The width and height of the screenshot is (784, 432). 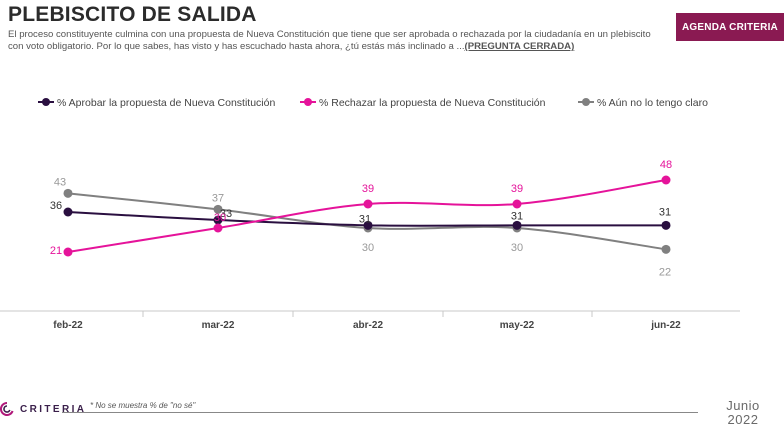 I want to click on footnote: * No se muestra % de "no sé", so click(x=143, y=405).